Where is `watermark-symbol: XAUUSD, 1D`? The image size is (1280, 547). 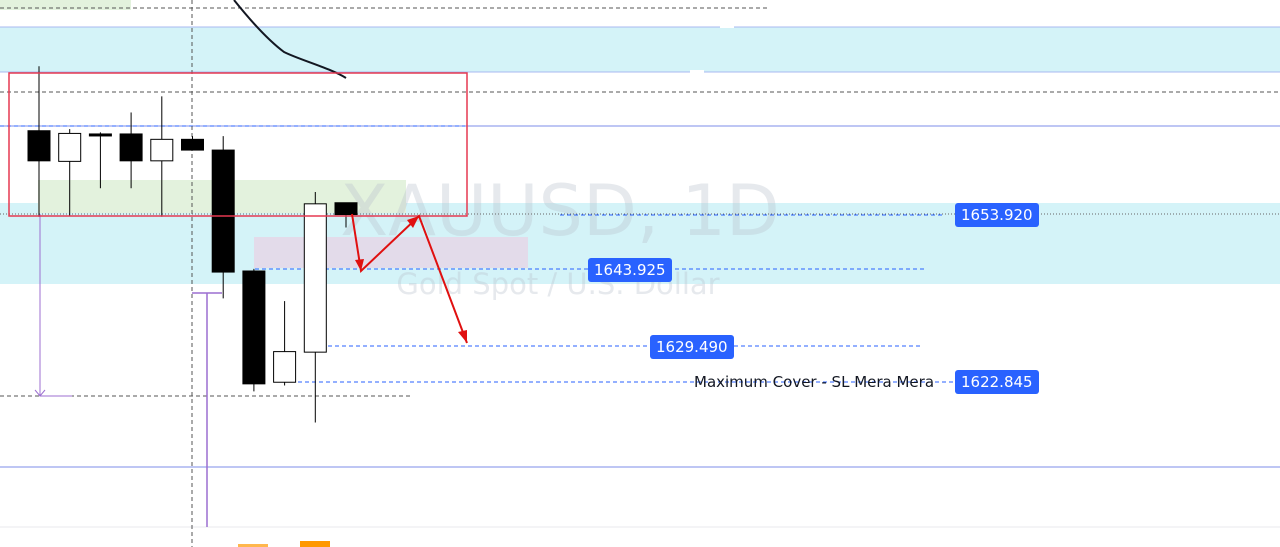
watermark-symbol: XAUUSD, 1D is located at coordinates (560, 211).